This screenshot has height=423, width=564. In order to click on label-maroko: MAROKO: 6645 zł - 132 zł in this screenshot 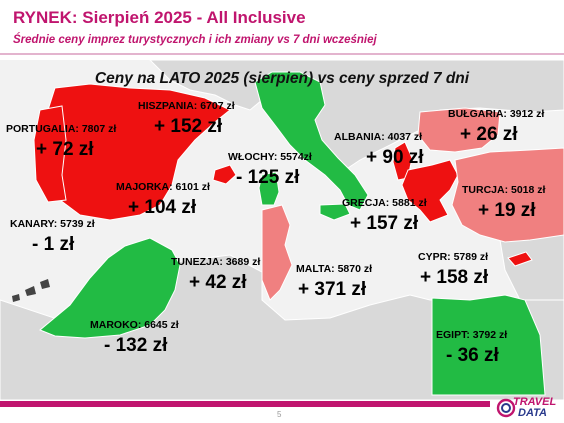, I will do `click(134, 338)`.